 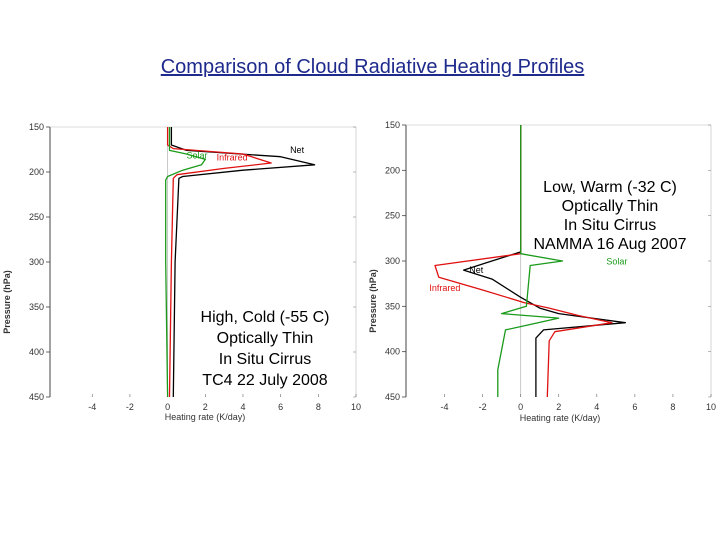 What do you see at coordinates (610, 244) in the screenshot?
I see `annotation-line: NAMMA 16 Aug 2007` at bounding box center [610, 244].